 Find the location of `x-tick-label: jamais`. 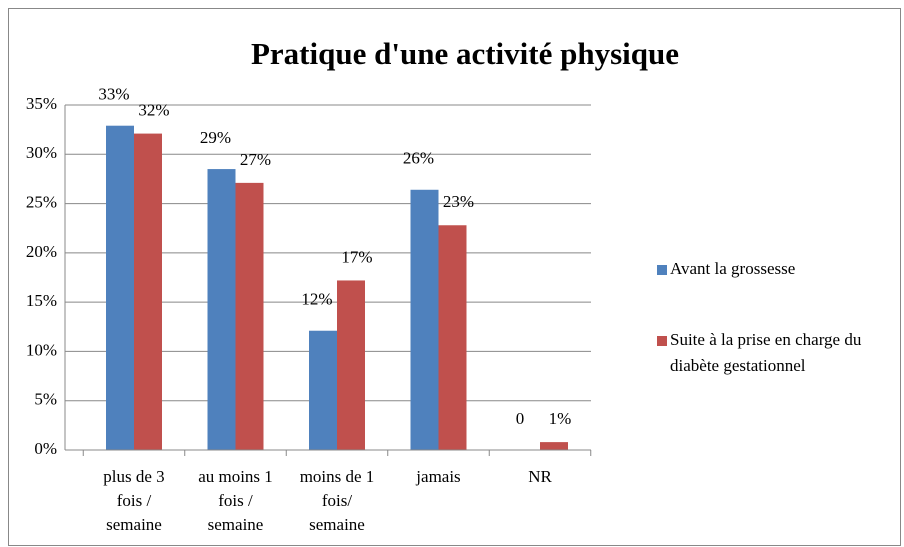

x-tick-label: jamais is located at coordinates (437, 476).